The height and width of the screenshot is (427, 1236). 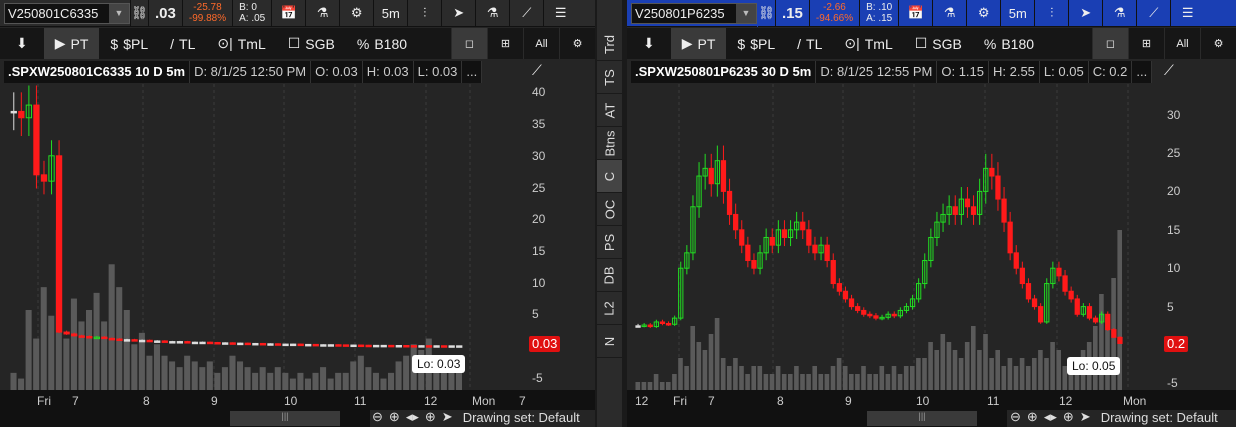 I want to click on tool-label: TL, so click(x=187, y=43).